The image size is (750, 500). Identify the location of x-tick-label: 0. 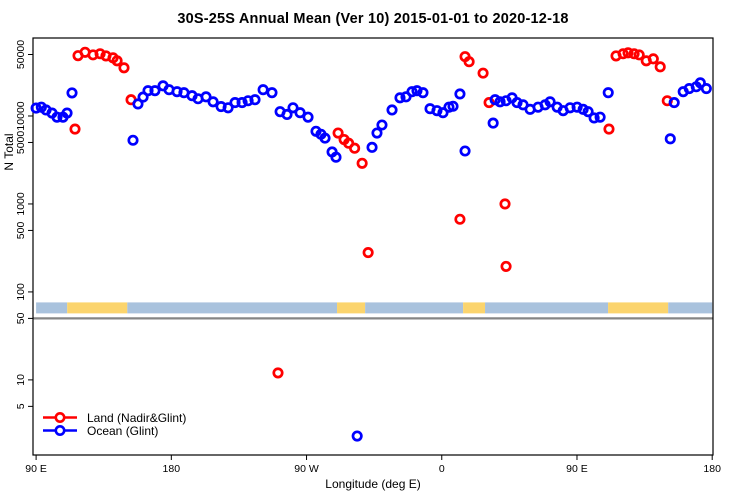
(442, 469).